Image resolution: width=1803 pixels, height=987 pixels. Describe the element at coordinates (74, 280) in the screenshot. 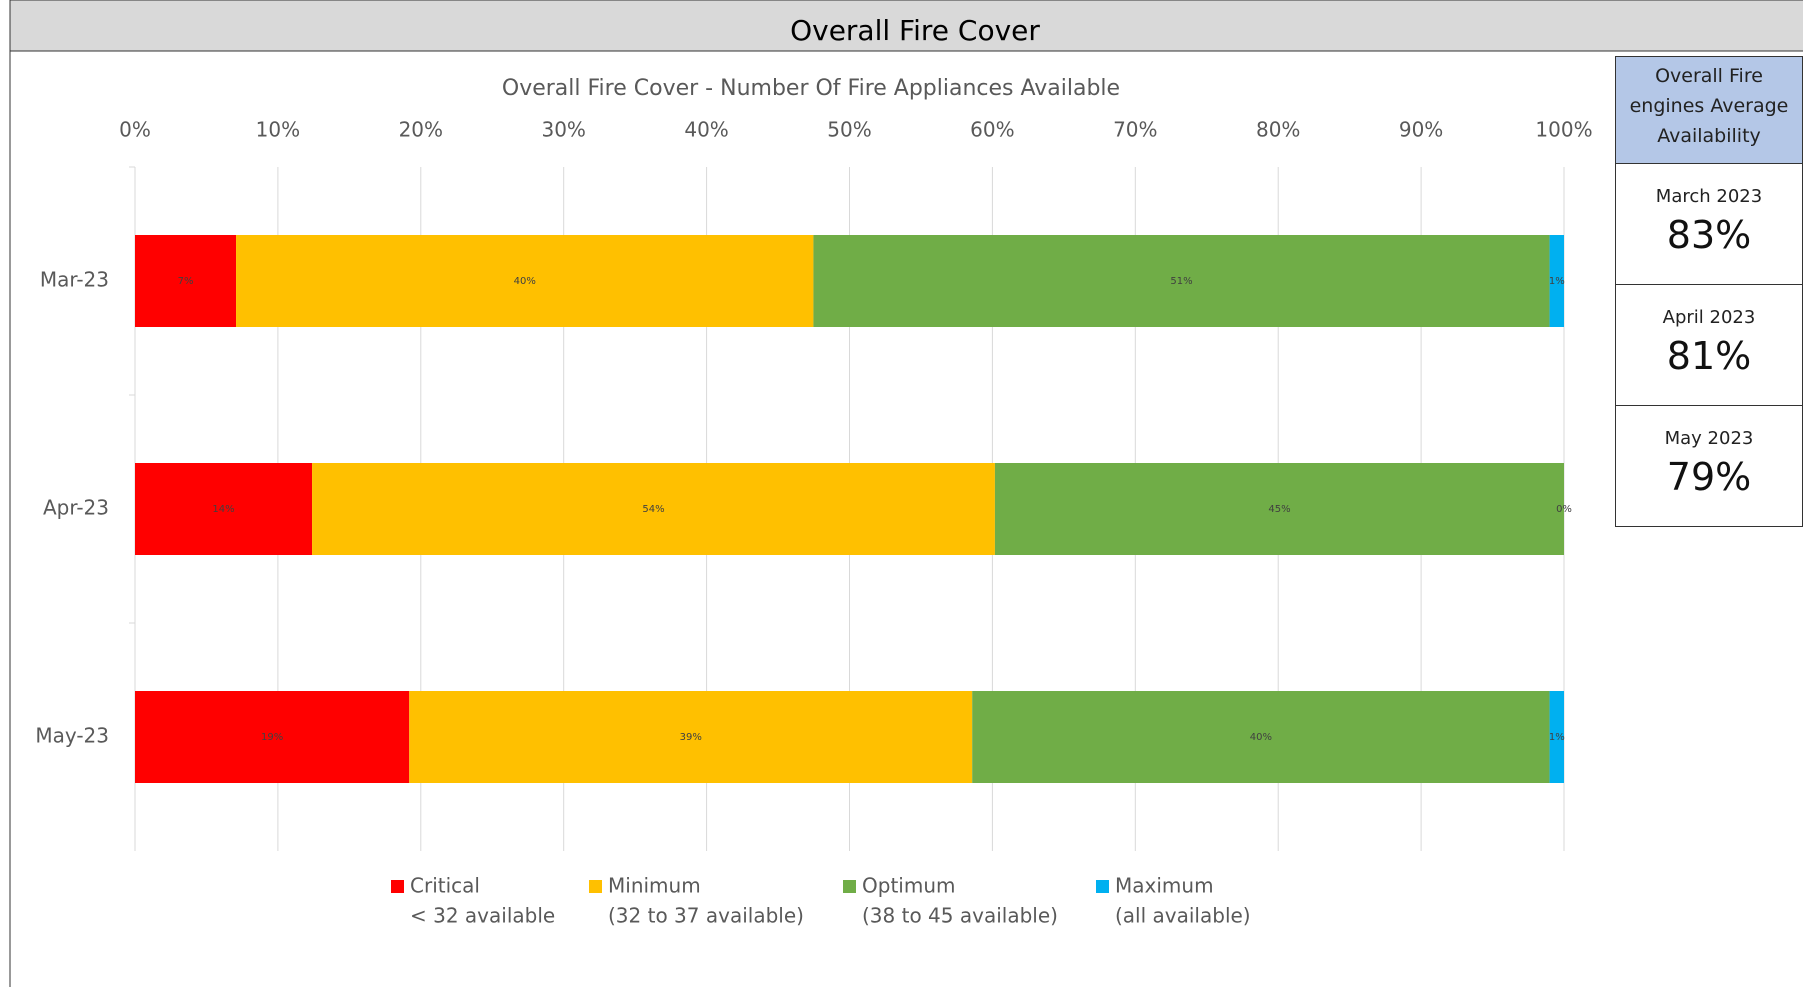

I see `y-tick-label: Mar-23` at that location.